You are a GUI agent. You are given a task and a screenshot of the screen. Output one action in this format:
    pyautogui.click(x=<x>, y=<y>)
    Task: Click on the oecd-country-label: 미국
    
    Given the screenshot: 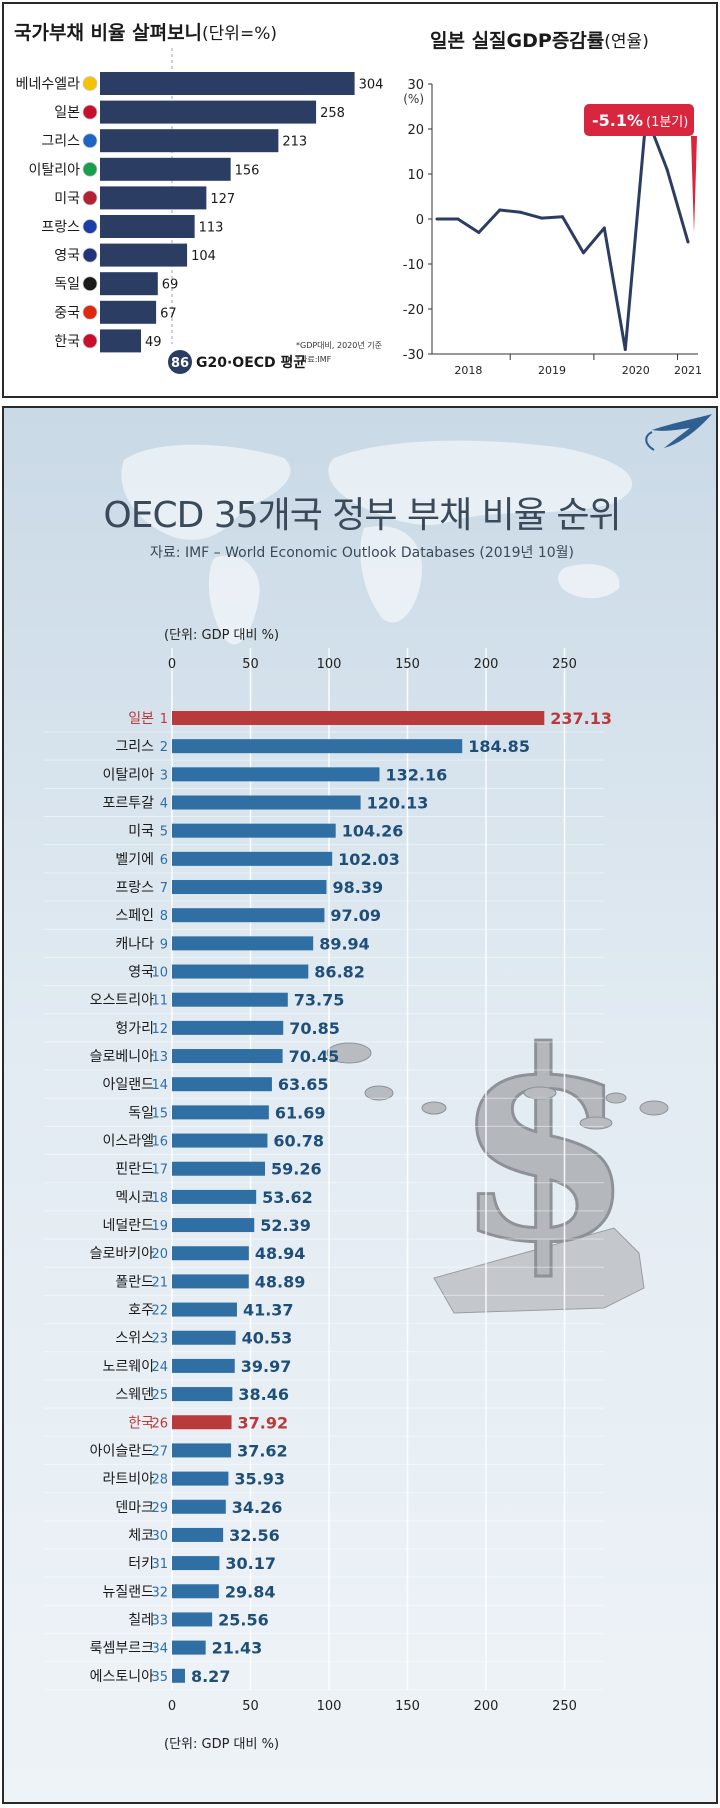 What is the action you would take?
    pyautogui.click(x=141, y=832)
    